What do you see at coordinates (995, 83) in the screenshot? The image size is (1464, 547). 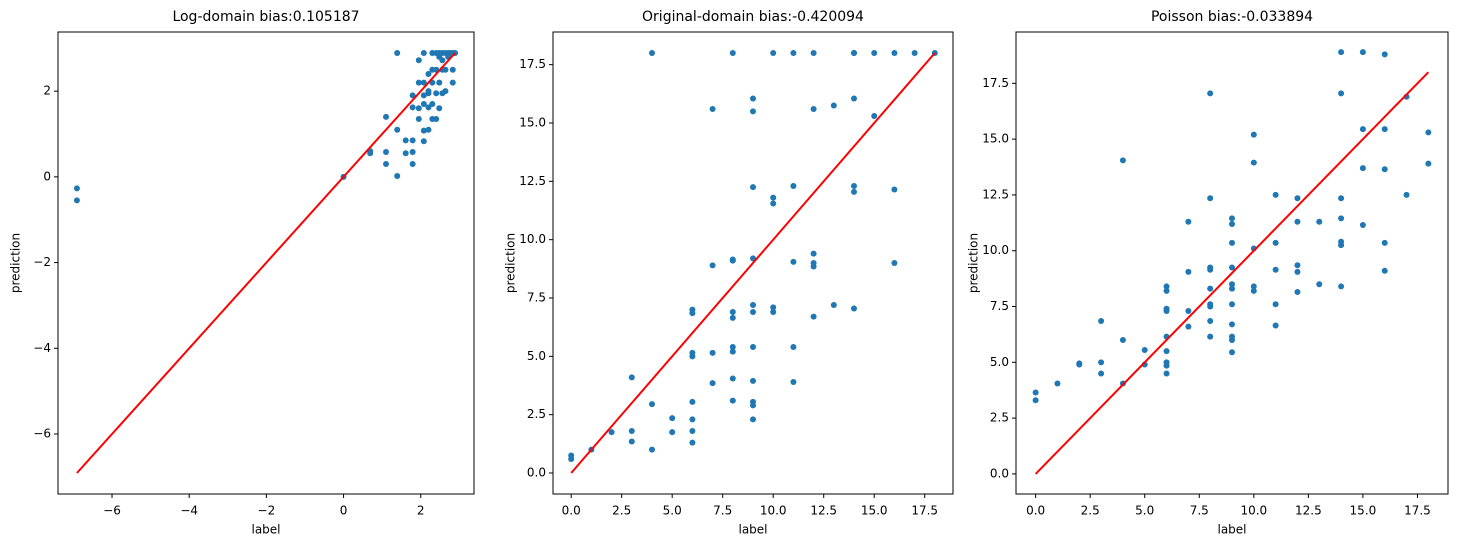 I see `y-tick-label: 17.5` at bounding box center [995, 83].